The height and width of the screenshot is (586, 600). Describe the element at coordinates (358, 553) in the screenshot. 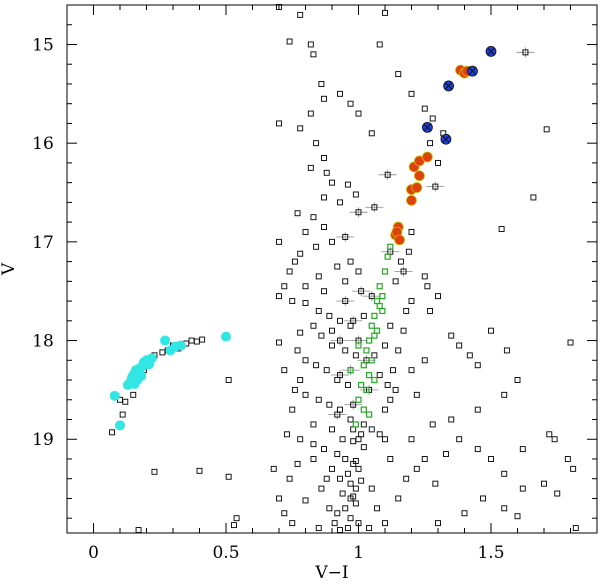

I see `x-tick-label: 1` at that location.